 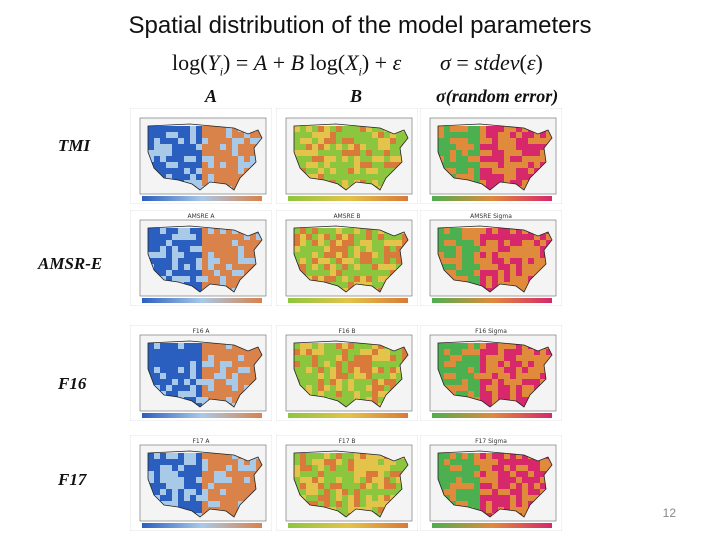 What do you see at coordinates (211, 96) in the screenshot?
I see `column-label-a: A` at bounding box center [211, 96].